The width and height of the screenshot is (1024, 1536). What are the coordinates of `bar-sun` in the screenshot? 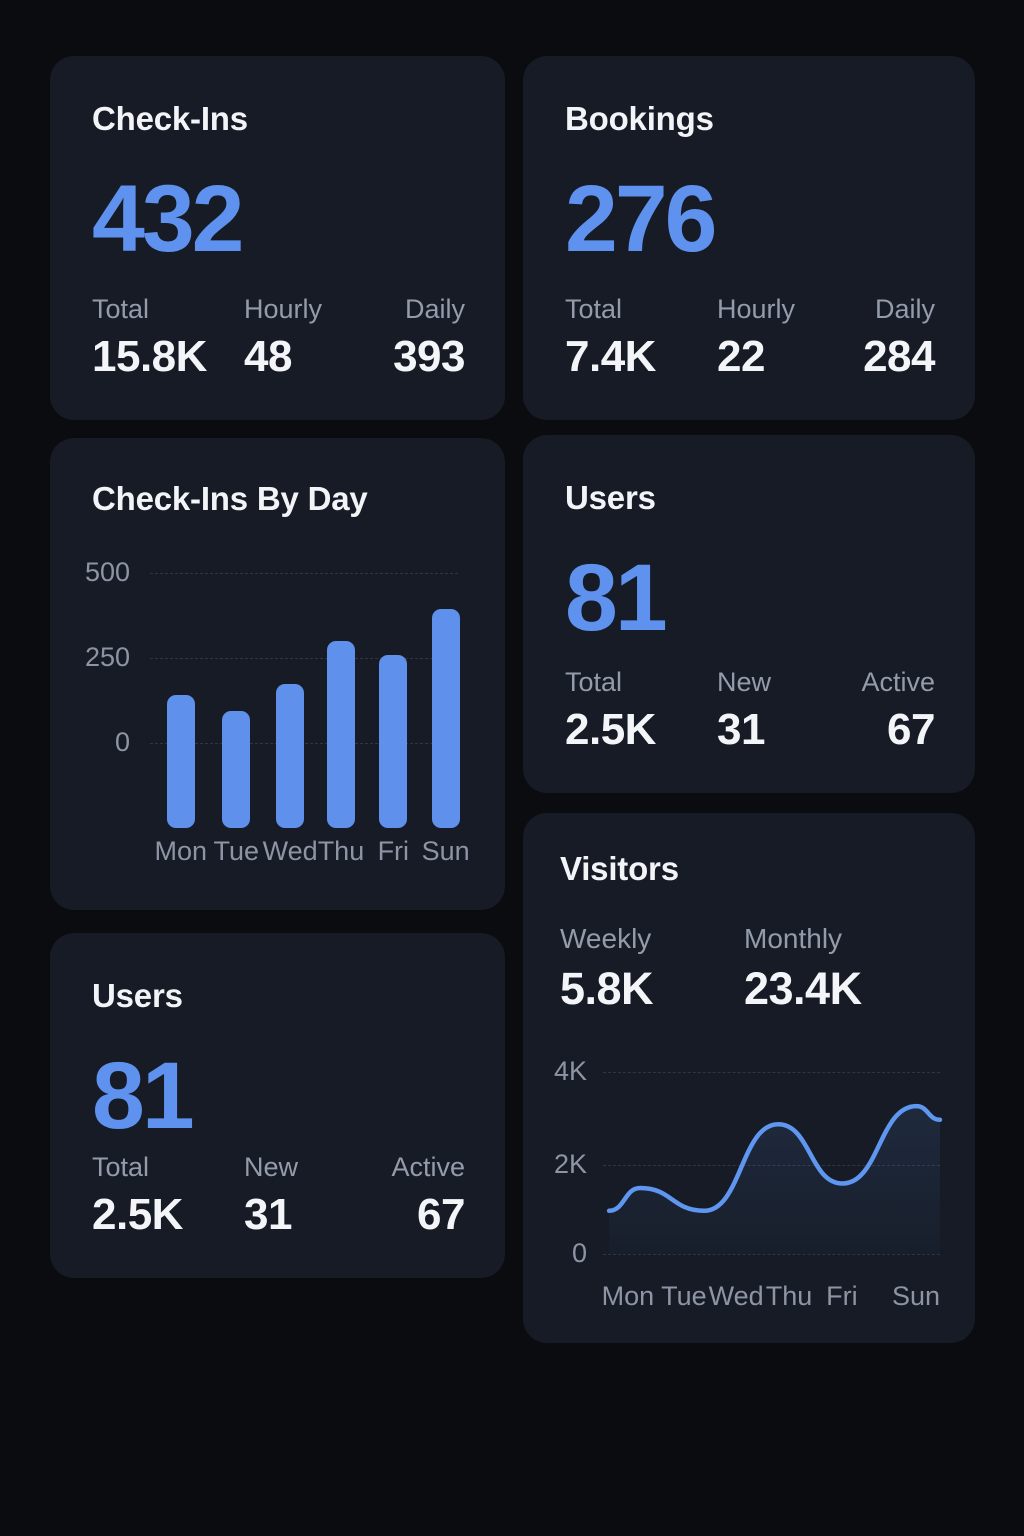 It's located at (445, 718).